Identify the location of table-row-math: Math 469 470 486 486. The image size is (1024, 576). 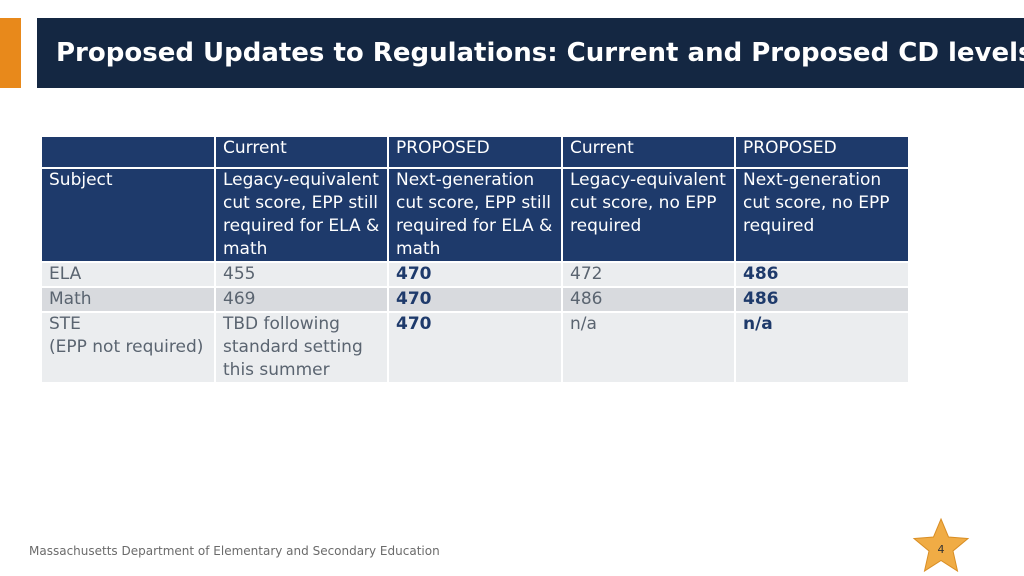
(475, 299).